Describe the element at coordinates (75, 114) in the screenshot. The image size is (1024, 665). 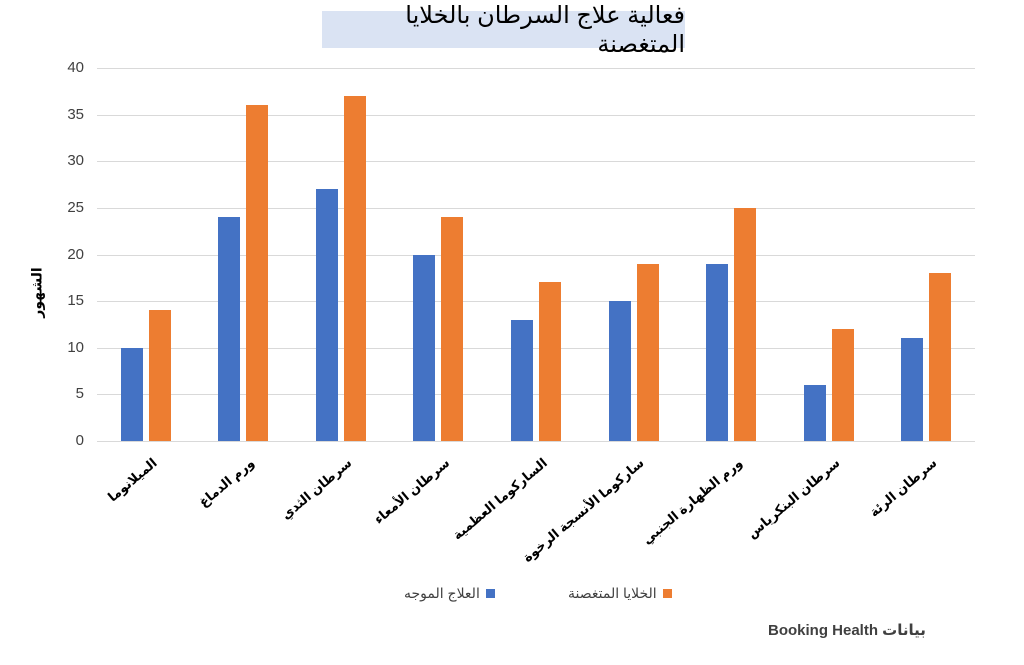
I see `y-tick-label: 35` at that location.